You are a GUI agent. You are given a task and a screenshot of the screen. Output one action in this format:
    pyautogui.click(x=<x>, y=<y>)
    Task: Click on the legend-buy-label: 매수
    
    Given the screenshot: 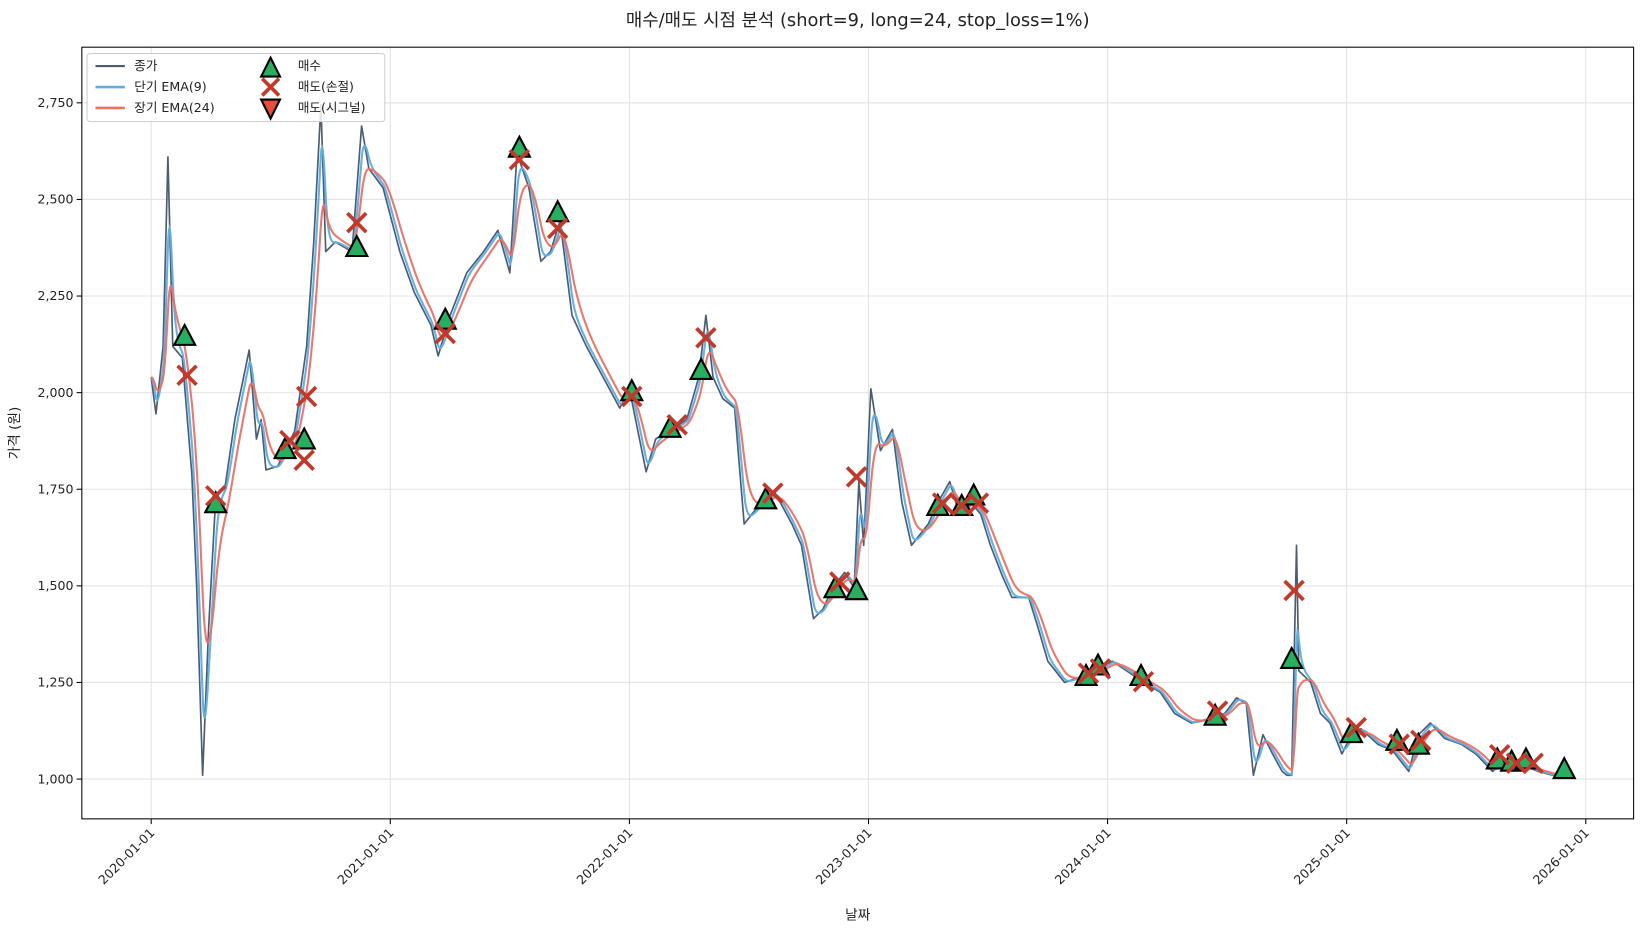 What is the action you would take?
    pyautogui.click(x=309, y=65)
    